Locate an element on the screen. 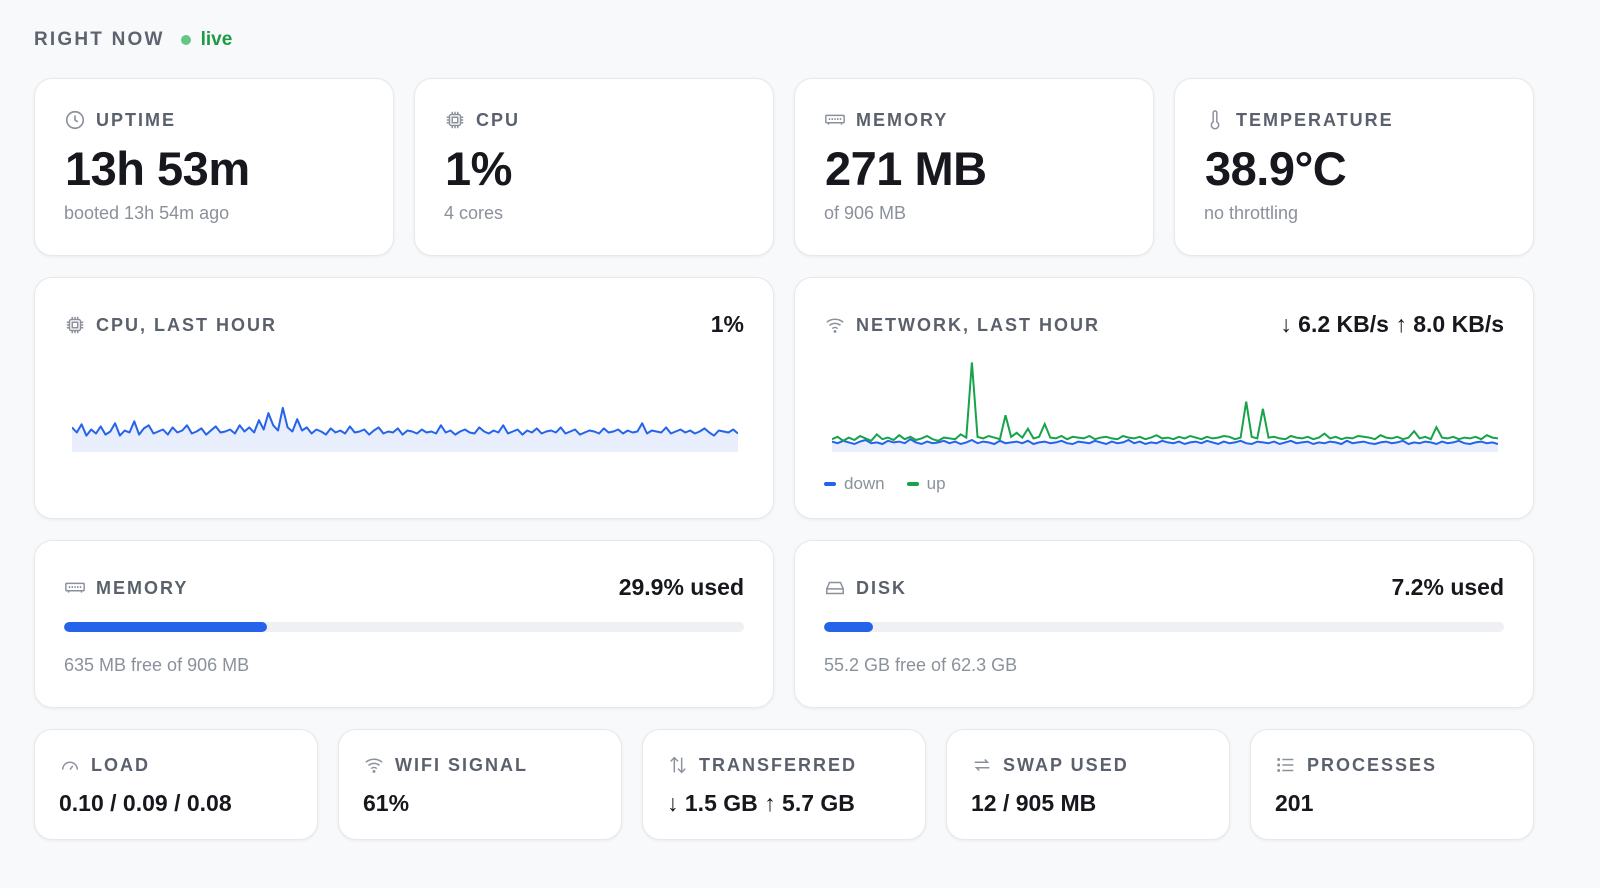 Image resolution: width=1600 pixels, height=888 pixels. disk-usage-label: DISK is located at coordinates (882, 587).